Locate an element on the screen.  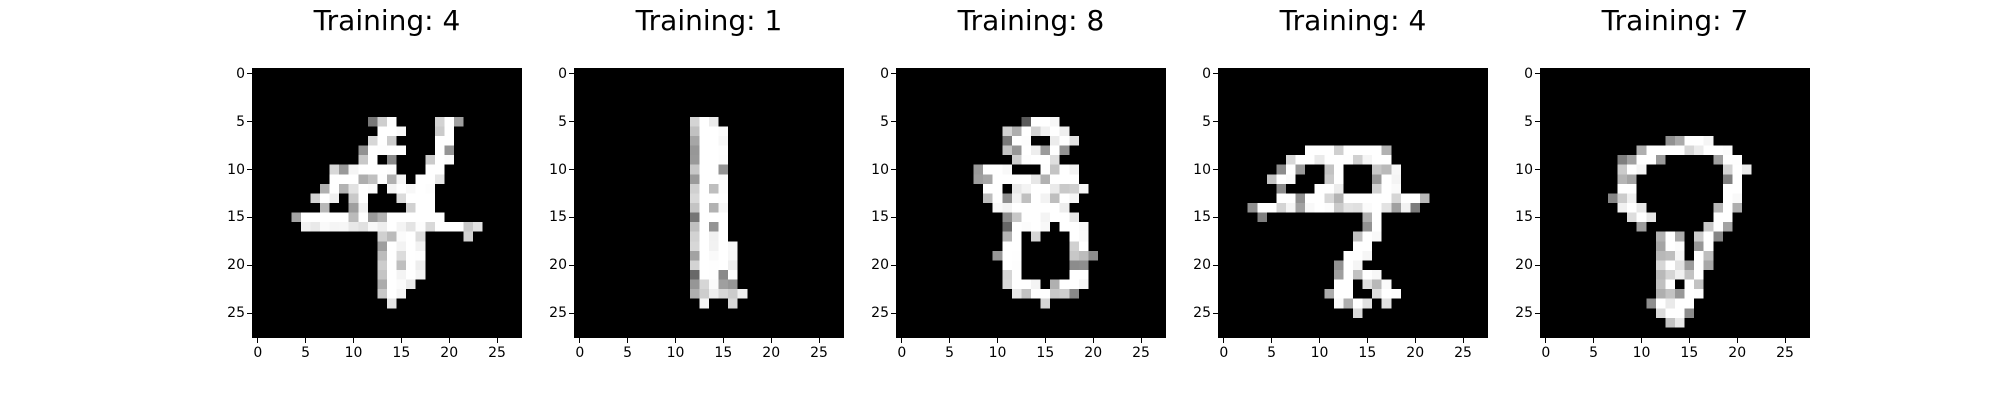
panel-title: Training: 1 is located at coordinates (709, 20).